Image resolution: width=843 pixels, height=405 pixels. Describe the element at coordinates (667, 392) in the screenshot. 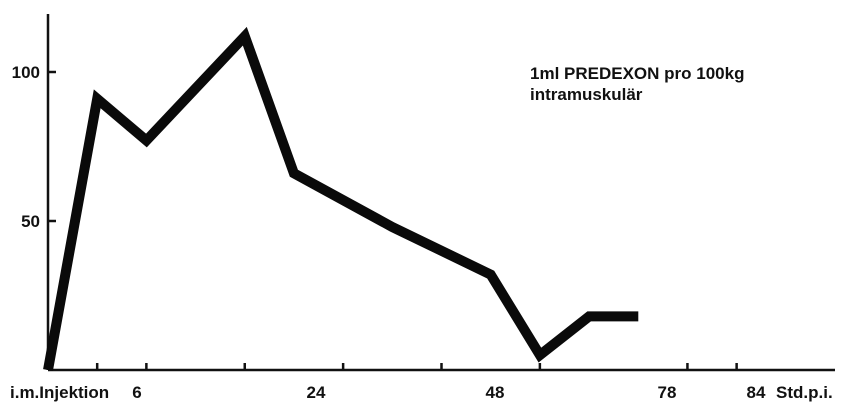

I see `x-tick-label-78: 78` at that location.